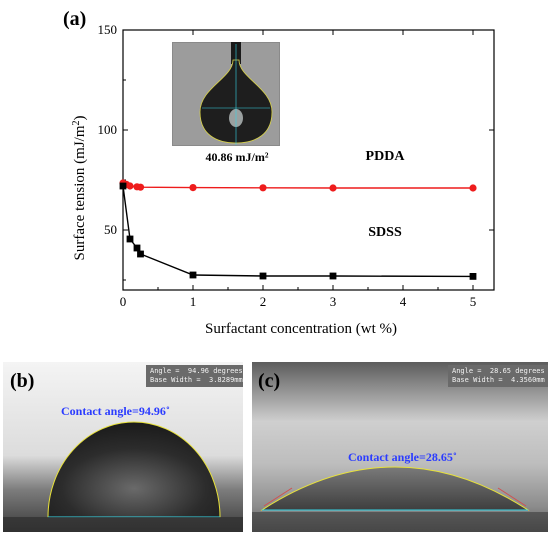 The width and height of the screenshot is (550, 537). I want to click on x-tick-label: 5, so click(473, 301).